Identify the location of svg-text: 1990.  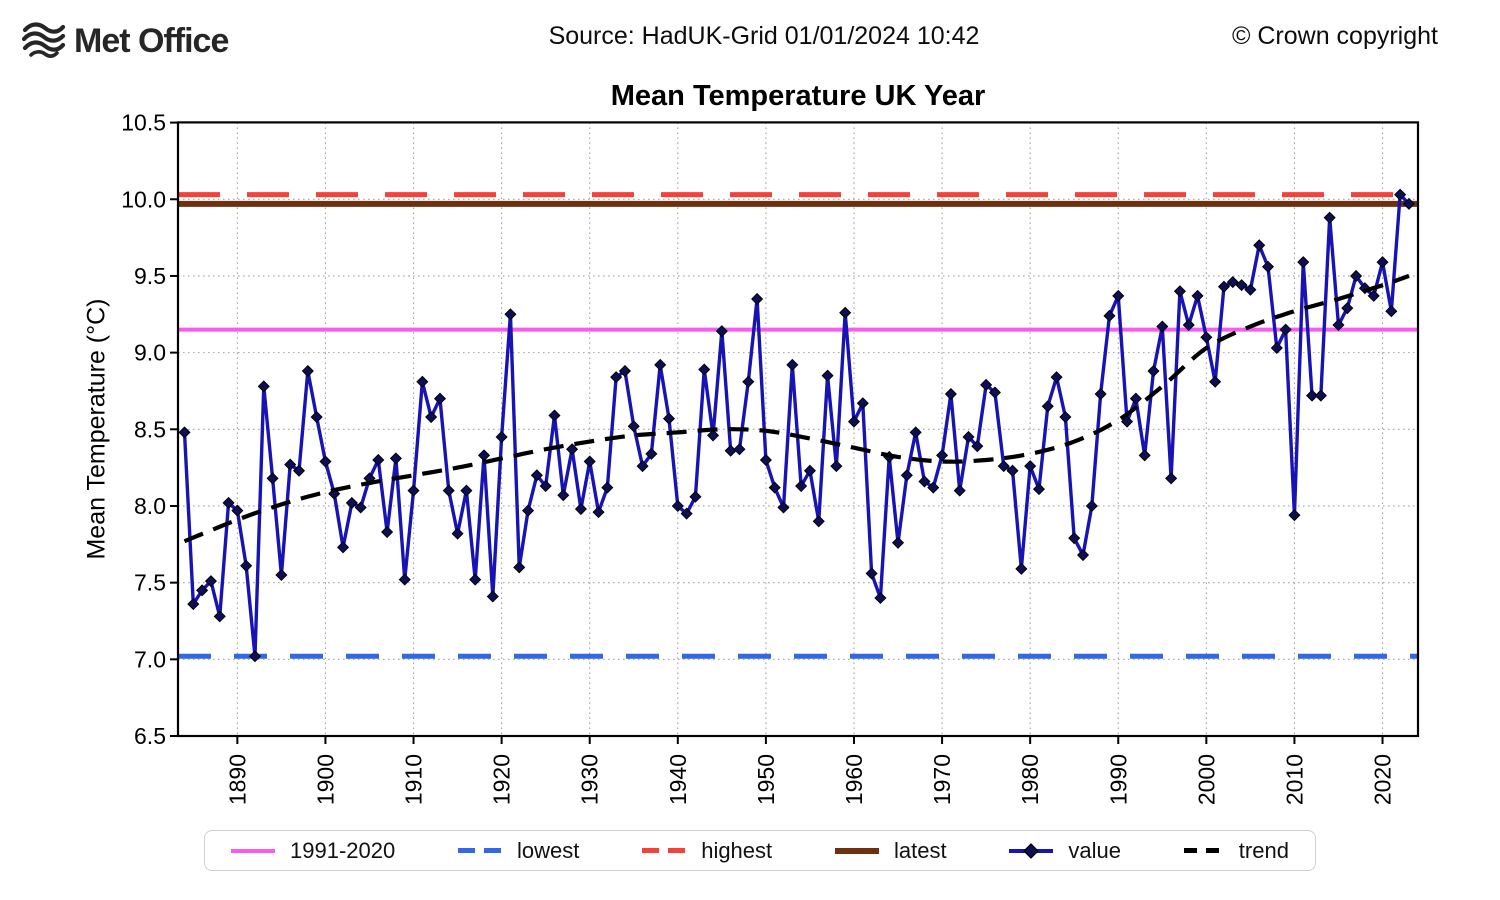
(1118, 779).